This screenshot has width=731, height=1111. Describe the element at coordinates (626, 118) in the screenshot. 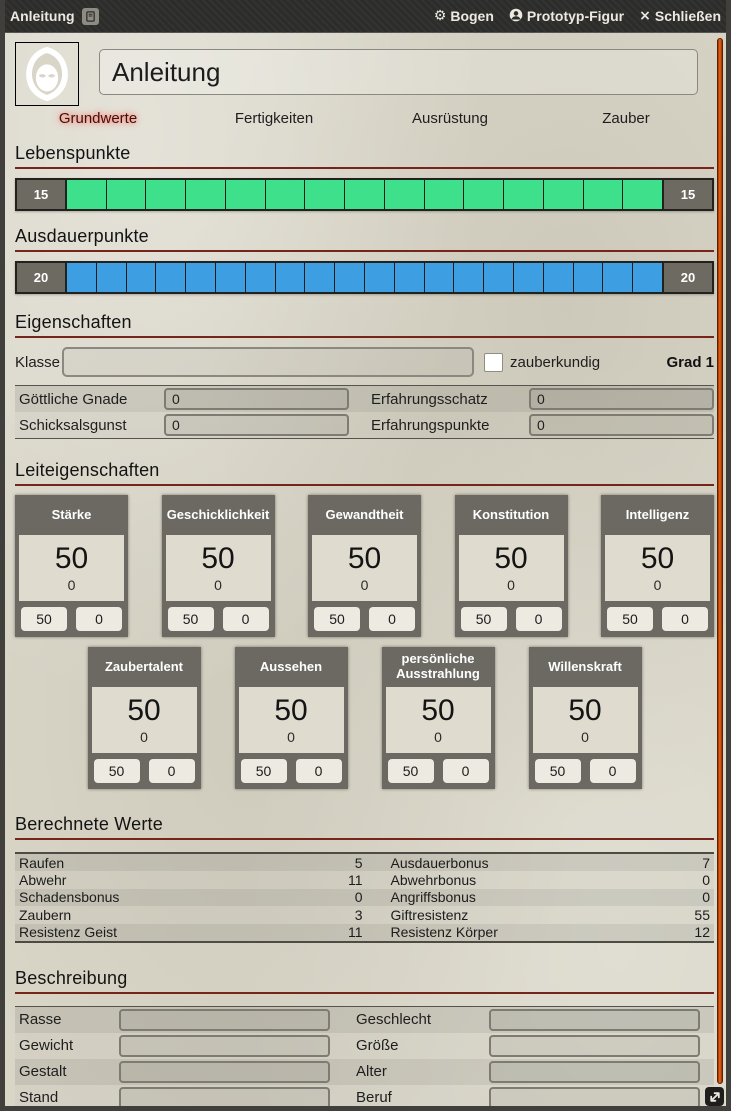

I see `tab-zauber: Zauber` at that location.